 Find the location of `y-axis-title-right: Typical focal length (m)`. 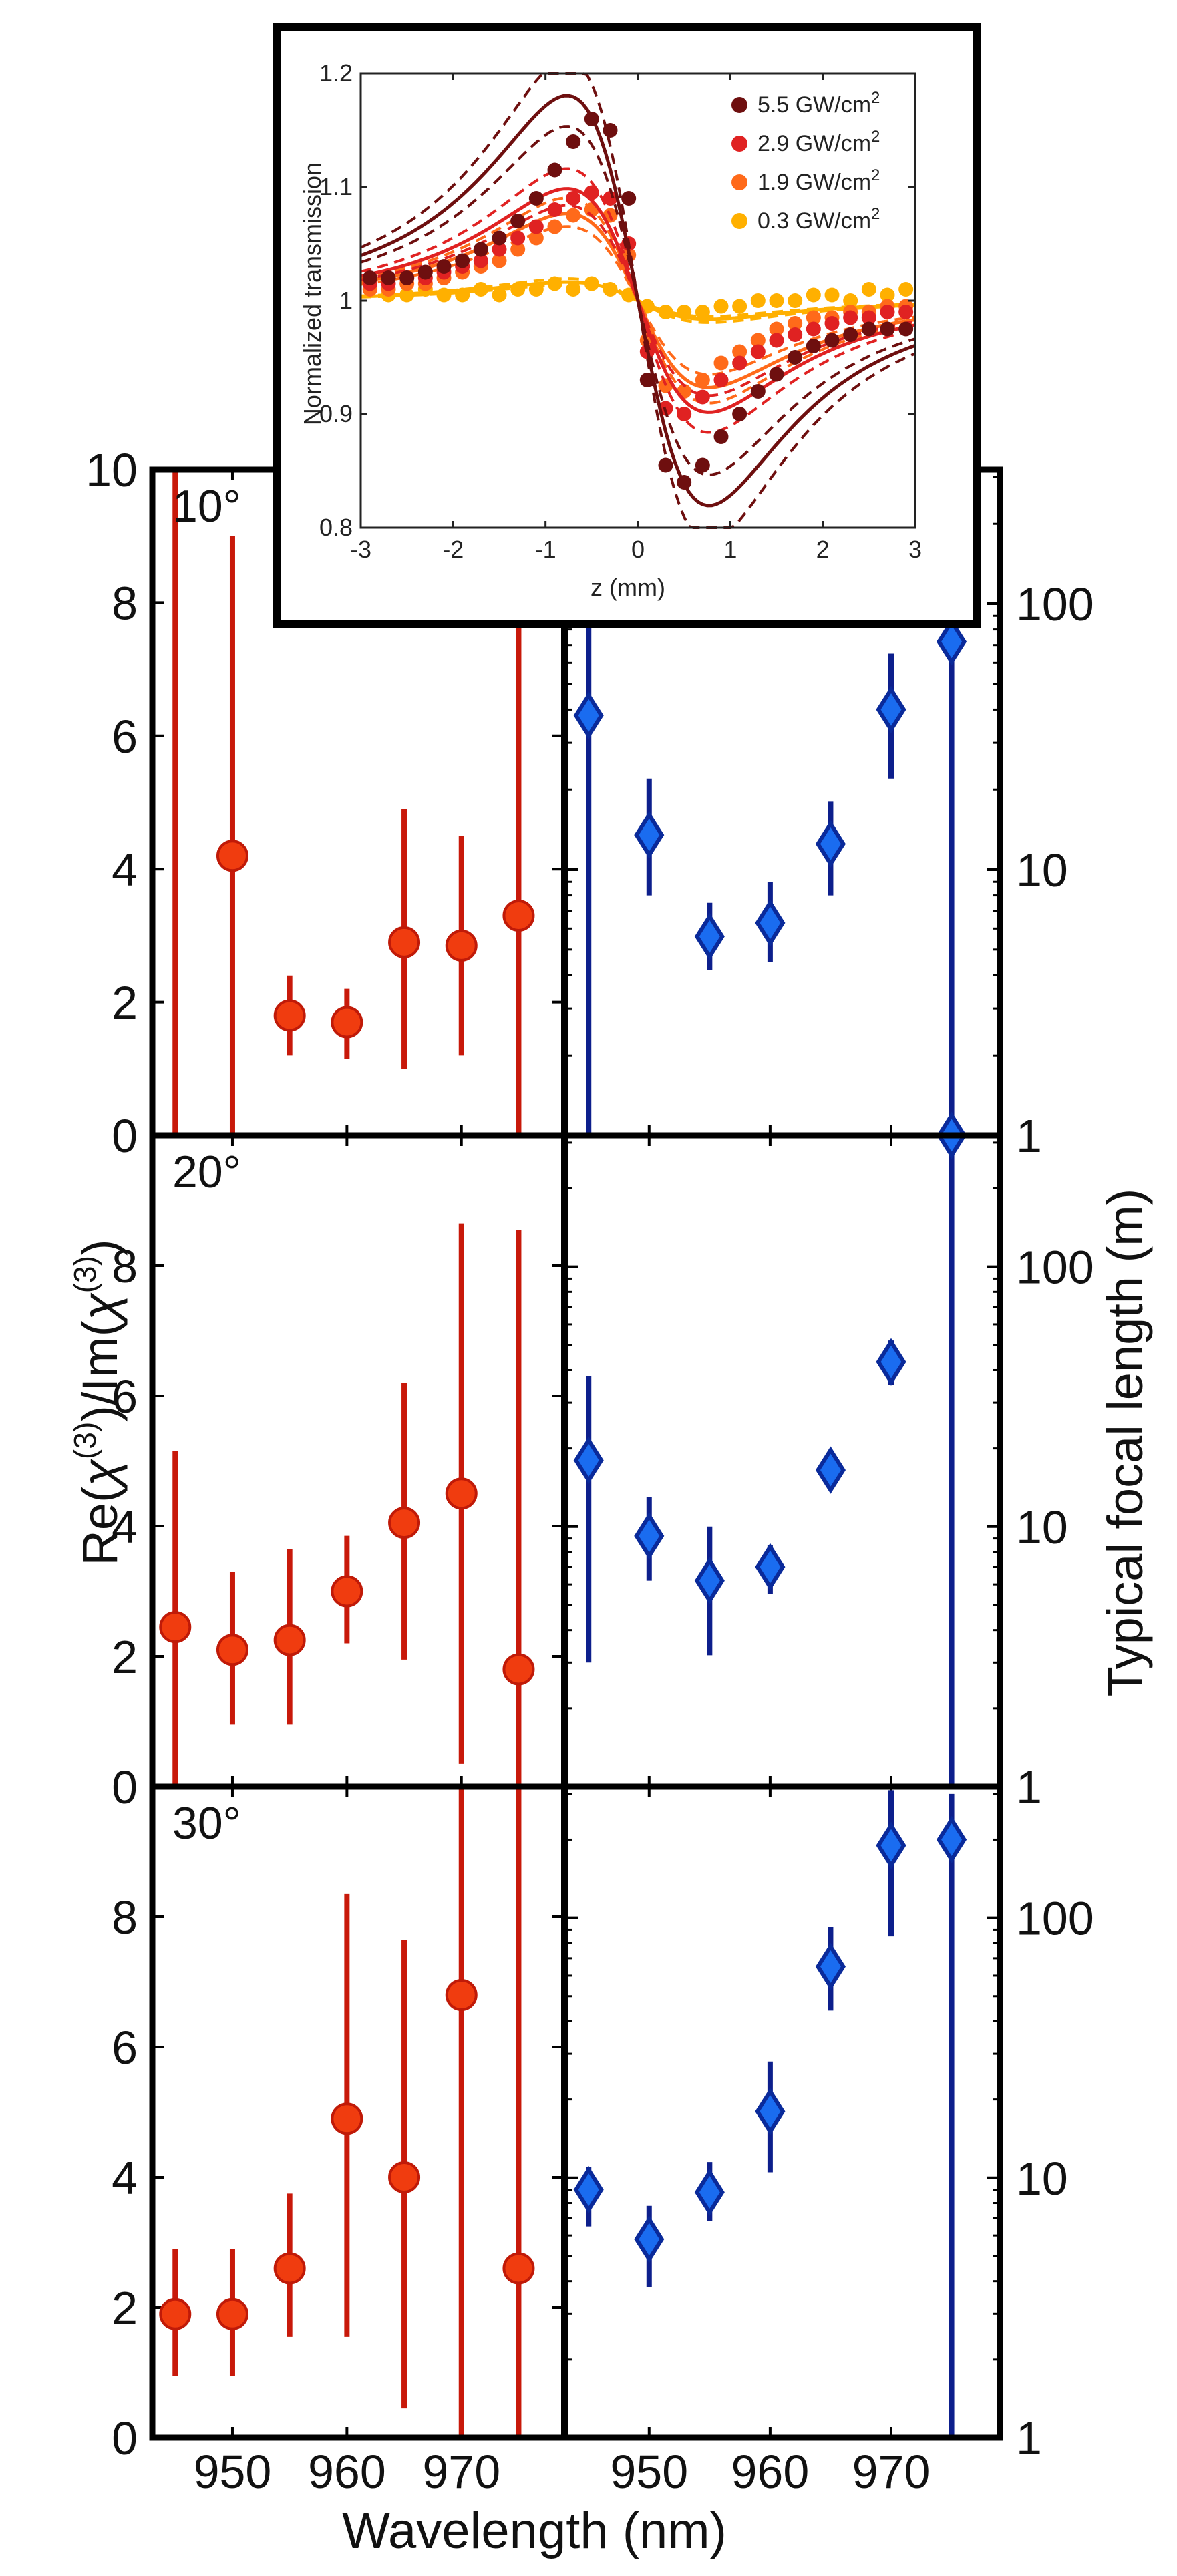

y-axis-title-right: Typical focal length (m) is located at coordinates (1125, 1443).